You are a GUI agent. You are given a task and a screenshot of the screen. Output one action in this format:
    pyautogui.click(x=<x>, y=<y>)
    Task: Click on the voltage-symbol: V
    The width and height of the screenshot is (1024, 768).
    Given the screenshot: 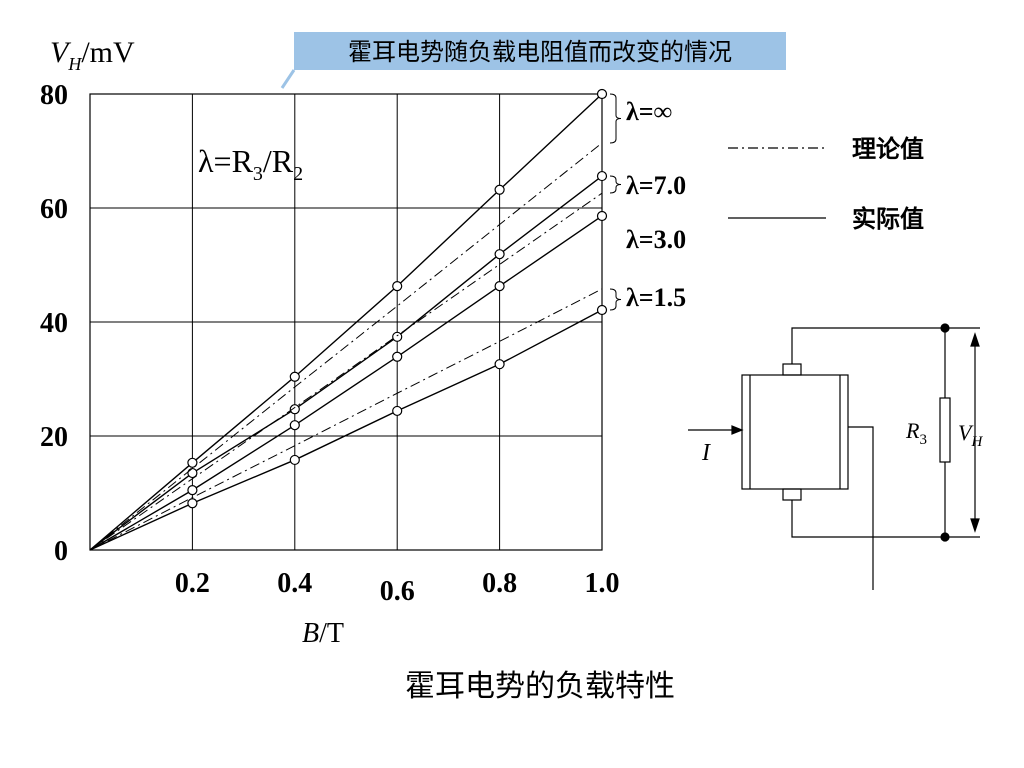 What is the action you would take?
    pyautogui.click(x=966, y=432)
    